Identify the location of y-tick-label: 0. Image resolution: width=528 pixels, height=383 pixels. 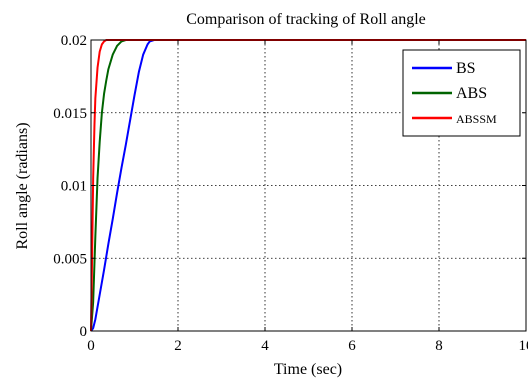
(84, 332).